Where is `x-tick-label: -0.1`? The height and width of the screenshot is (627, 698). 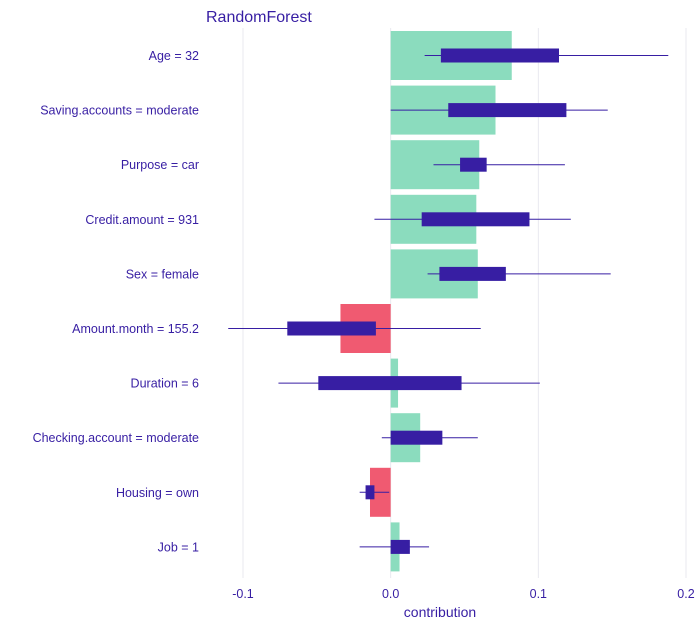
x-tick-label: -0.1 is located at coordinates (243, 594).